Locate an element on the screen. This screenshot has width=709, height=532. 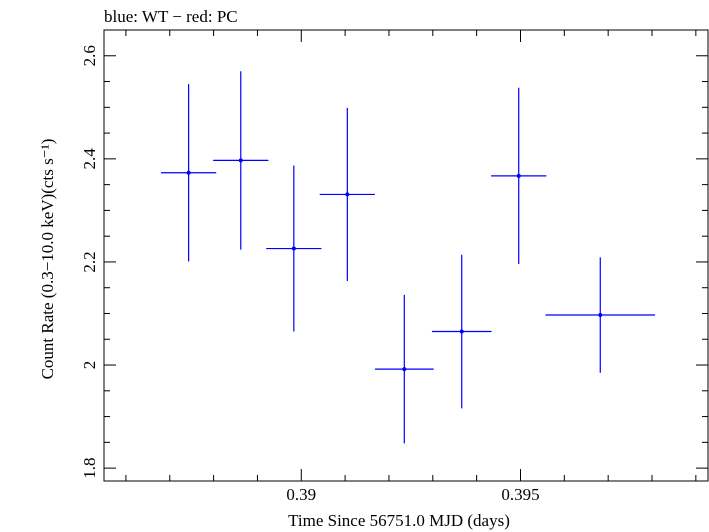
y-tick-label: 1.8 is located at coordinates (89, 467).